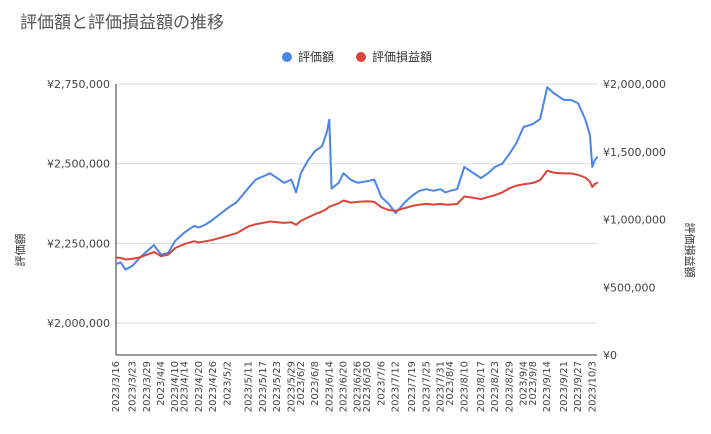  I want to click on left-tick-label-0: ¥2,000,000, so click(78, 323).